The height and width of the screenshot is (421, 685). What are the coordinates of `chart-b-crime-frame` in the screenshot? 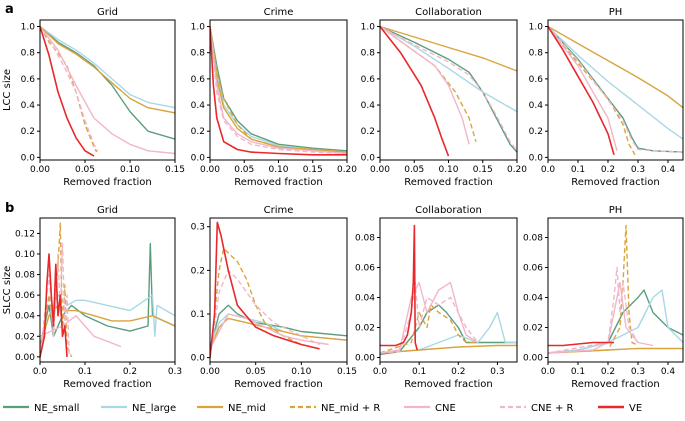 It's located at (278, 290).